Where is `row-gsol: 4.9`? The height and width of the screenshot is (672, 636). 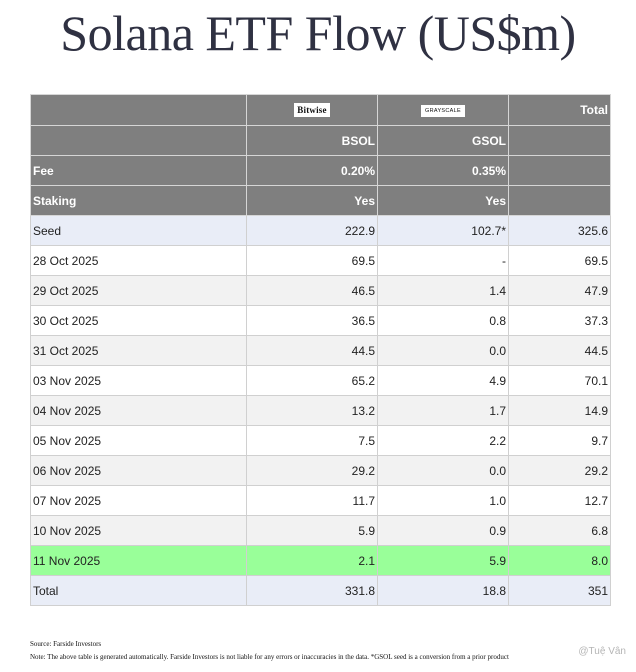 row-gsol: 4.9 is located at coordinates (443, 380).